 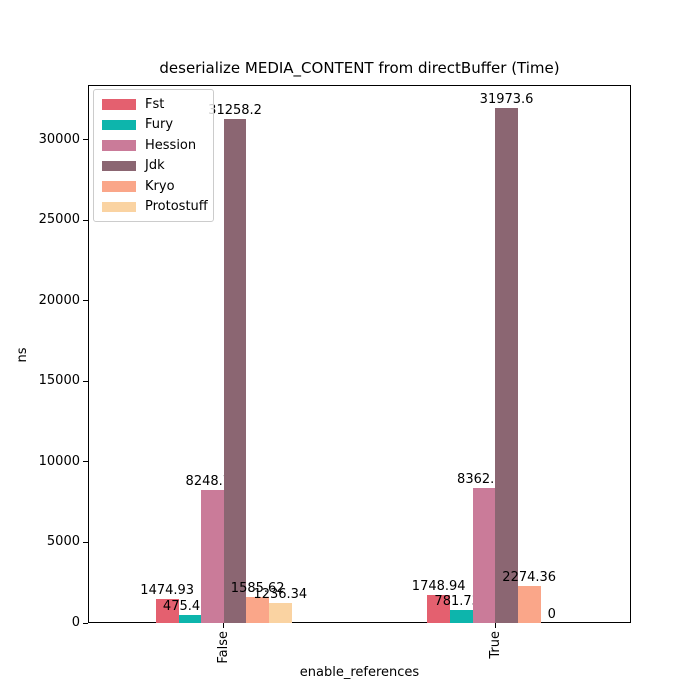 I want to click on bar-value-label: 31973.6, so click(x=506, y=99).